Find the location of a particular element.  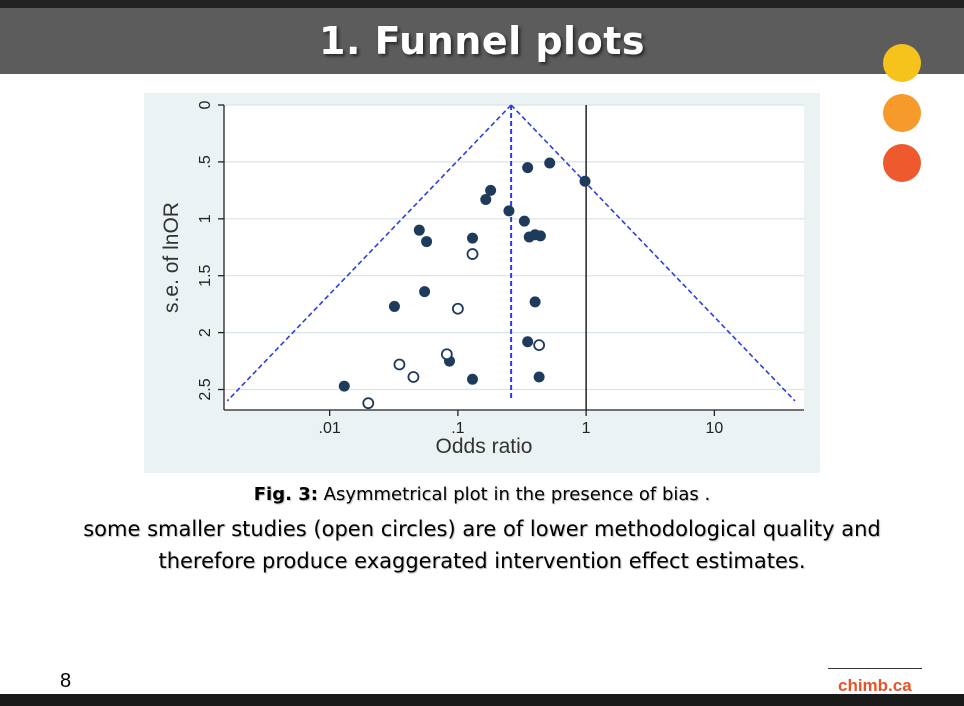

funnel-right-line is located at coordinates (653, 253).